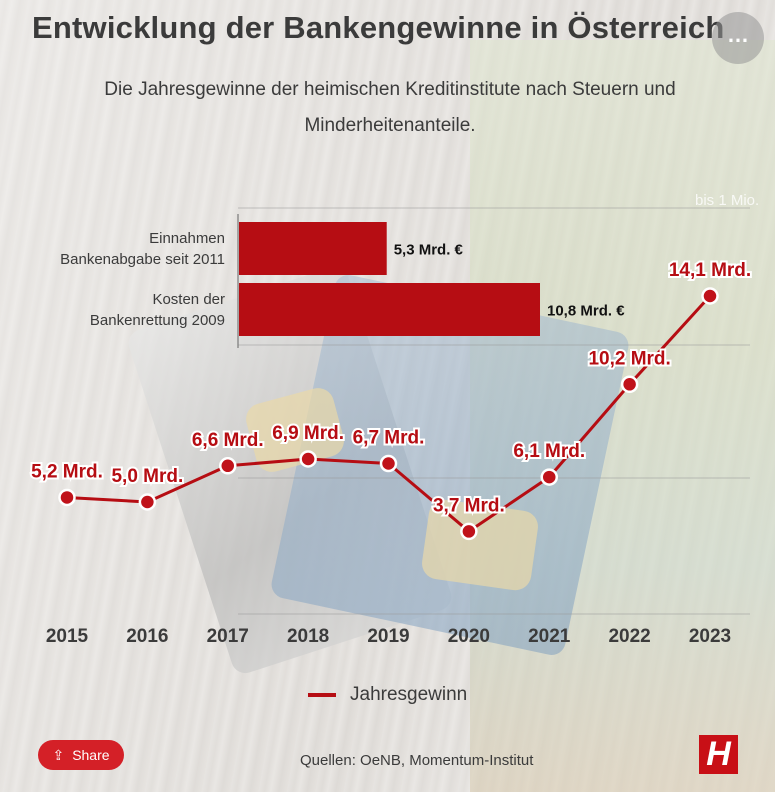  Describe the element at coordinates (429, 250) in the screenshot. I see `bar-value-label: 5,3 Mrd. €` at that location.